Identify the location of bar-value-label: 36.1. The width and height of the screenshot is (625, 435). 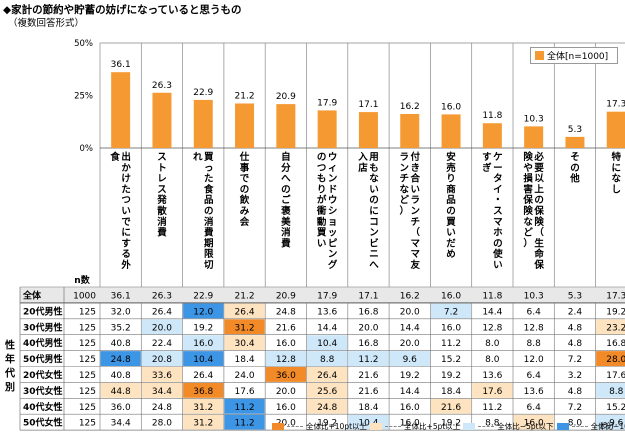
(121, 65).